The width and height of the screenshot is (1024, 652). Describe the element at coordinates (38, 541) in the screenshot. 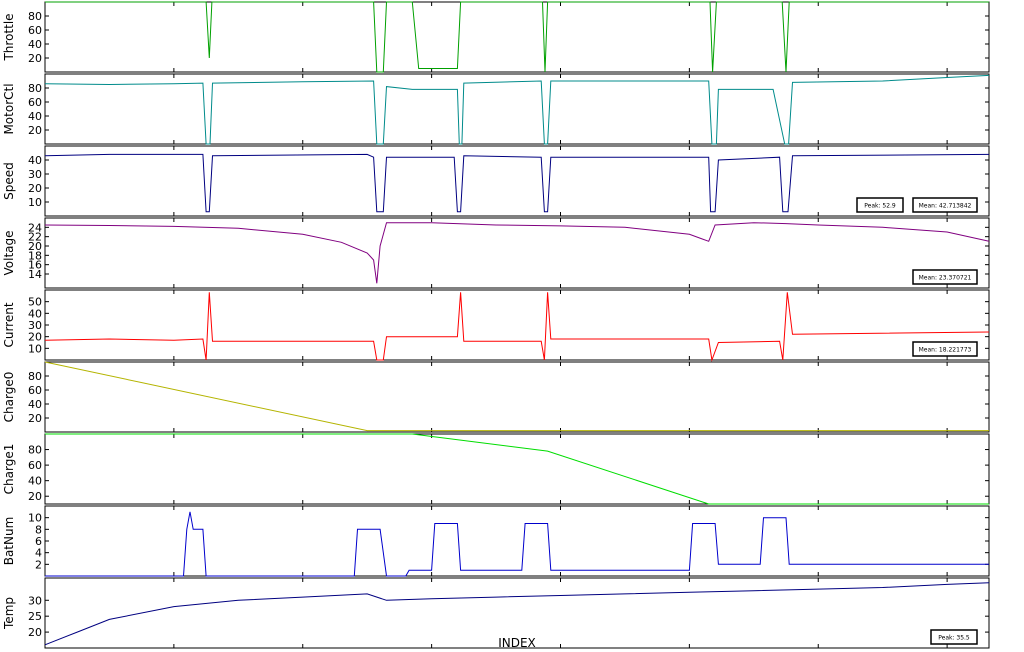

I see `y-tick-label: 6` at that location.